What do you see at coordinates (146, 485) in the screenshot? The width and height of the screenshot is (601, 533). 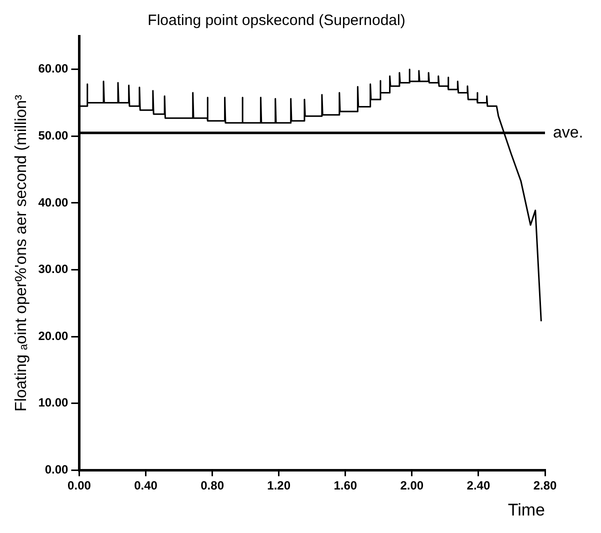 I see `x-tick-label: 0.40` at bounding box center [146, 485].